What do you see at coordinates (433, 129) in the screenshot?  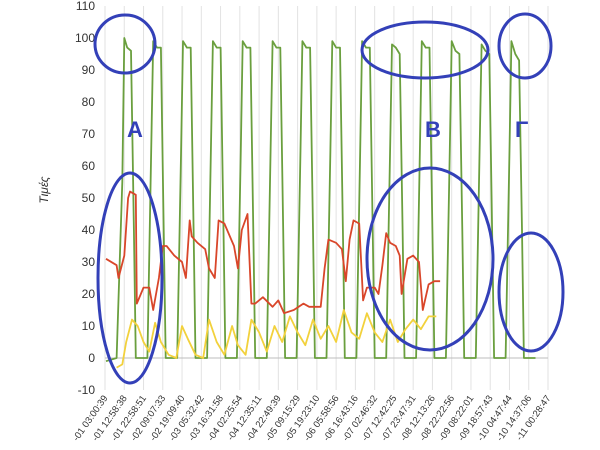 I see `annotation-label-b: B` at bounding box center [433, 129].